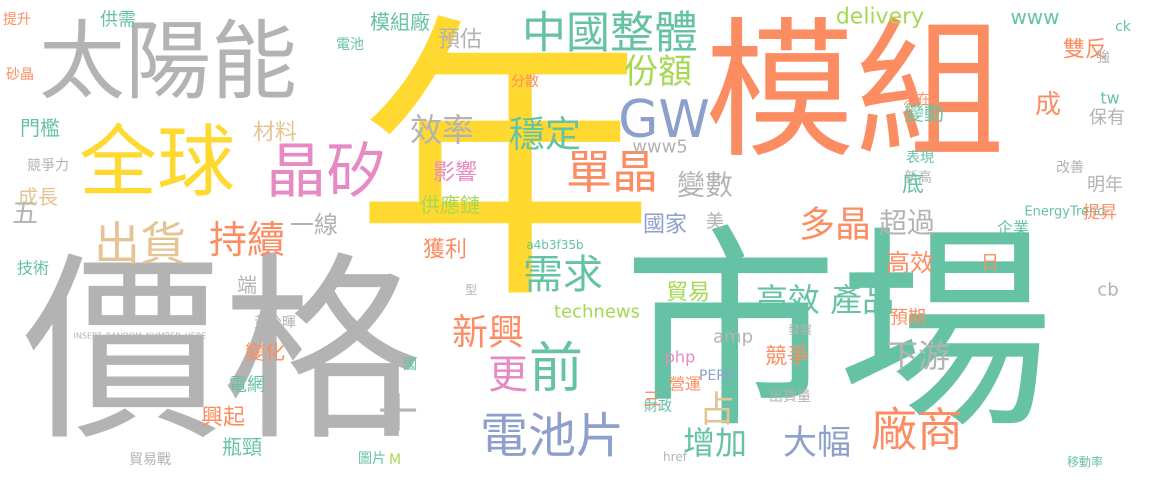  Describe the element at coordinates (460, 40) in the screenshot. I see `word: 預估` at that location.